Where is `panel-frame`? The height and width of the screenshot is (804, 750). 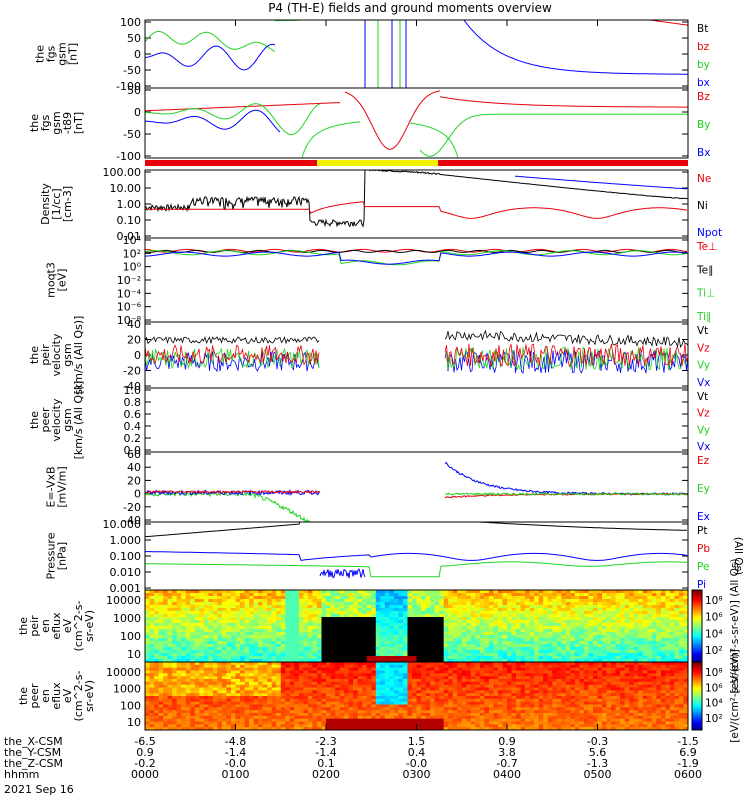 panel-frame is located at coordinates (416, 54).